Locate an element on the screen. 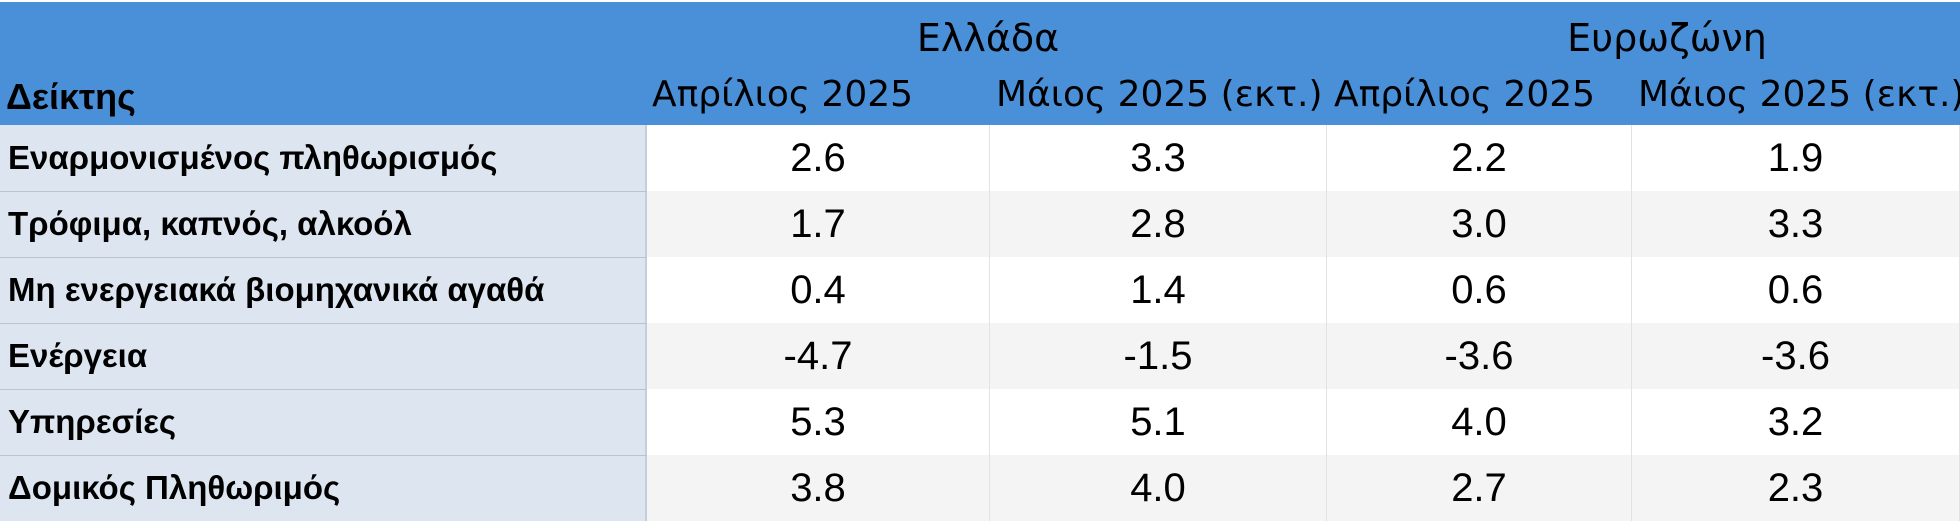 This screenshot has width=1960, height=521. value-cell: 2.8 is located at coordinates (1158, 224).